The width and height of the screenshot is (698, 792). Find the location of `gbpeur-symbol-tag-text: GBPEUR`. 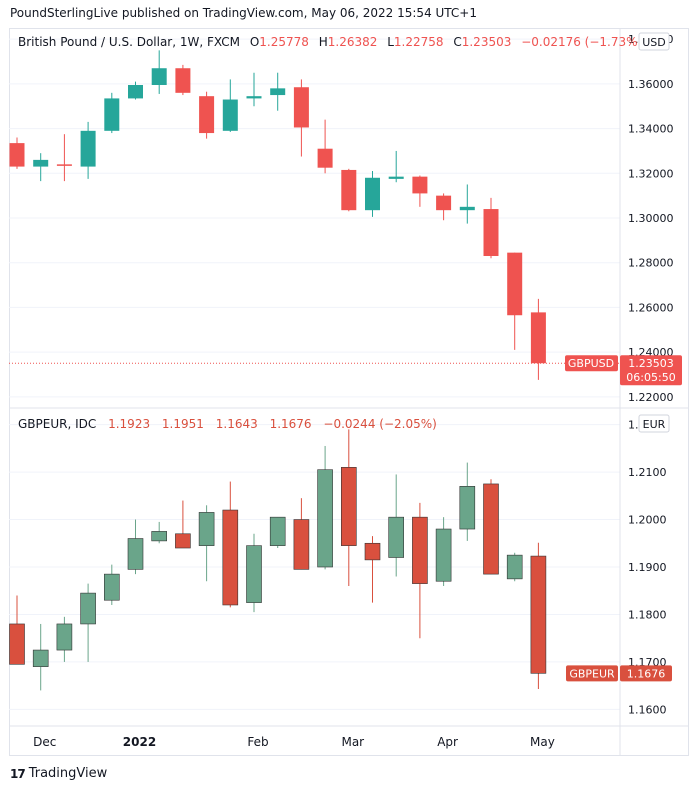

gbpeur-symbol-tag-text: GBPEUR is located at coordinates (592, 673).